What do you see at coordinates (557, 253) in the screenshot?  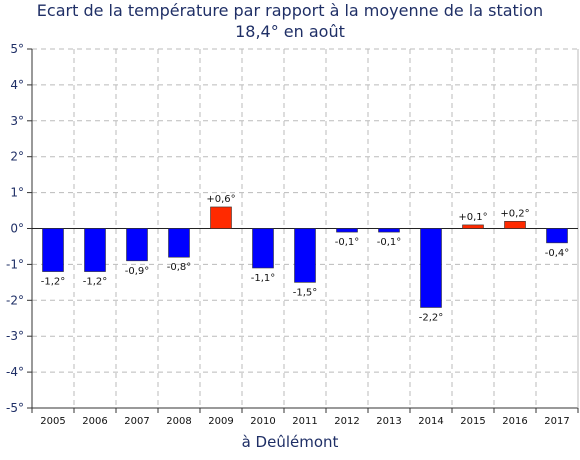 I see `data-label: -0,4°` at bounding box center [557, 253].